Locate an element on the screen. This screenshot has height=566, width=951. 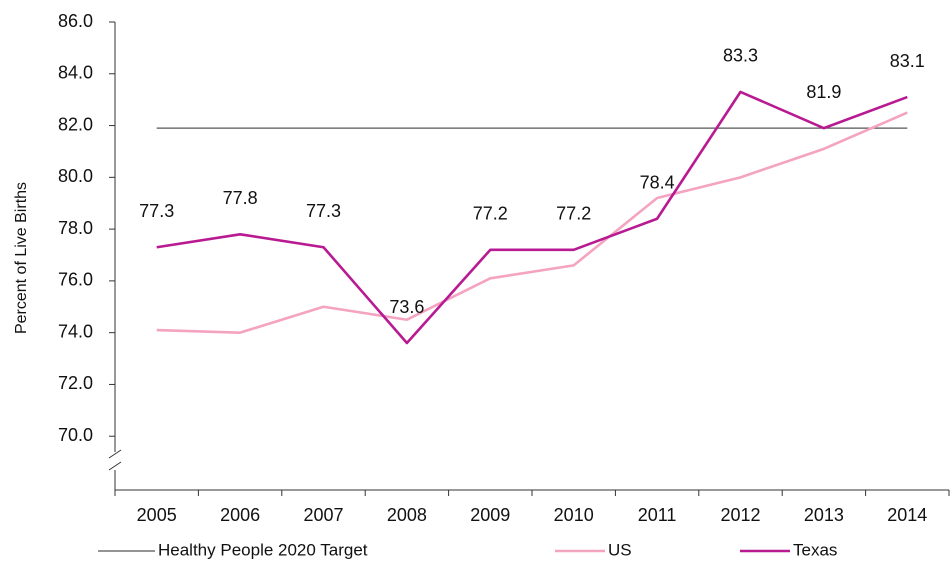
data-label: 78.4 is located at coordinates (657, 183).